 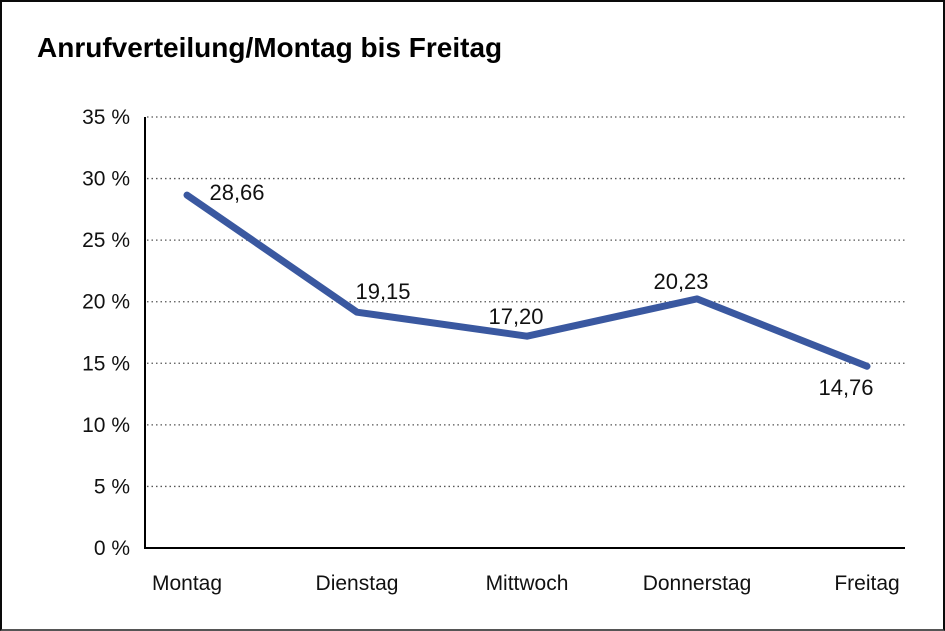 What do you see at coordinates (357, 583) in the screenshot?
I see `x-category-label: Dienstag` at bounding box center [357, 583].